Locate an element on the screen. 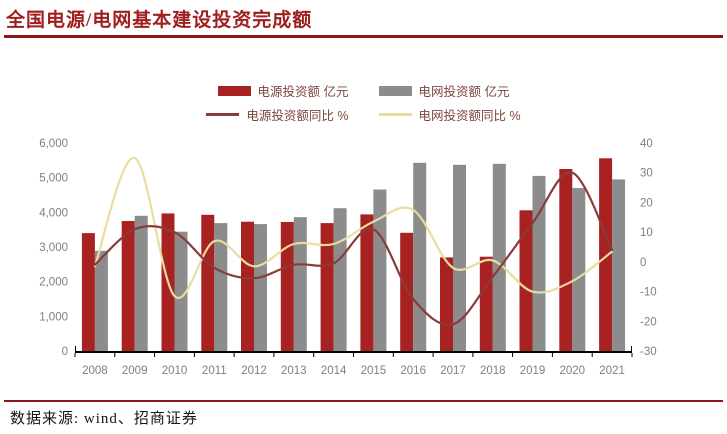 This screenshot has height=434, width=727. bar-power-2013 is located at coordinates (287, 286).